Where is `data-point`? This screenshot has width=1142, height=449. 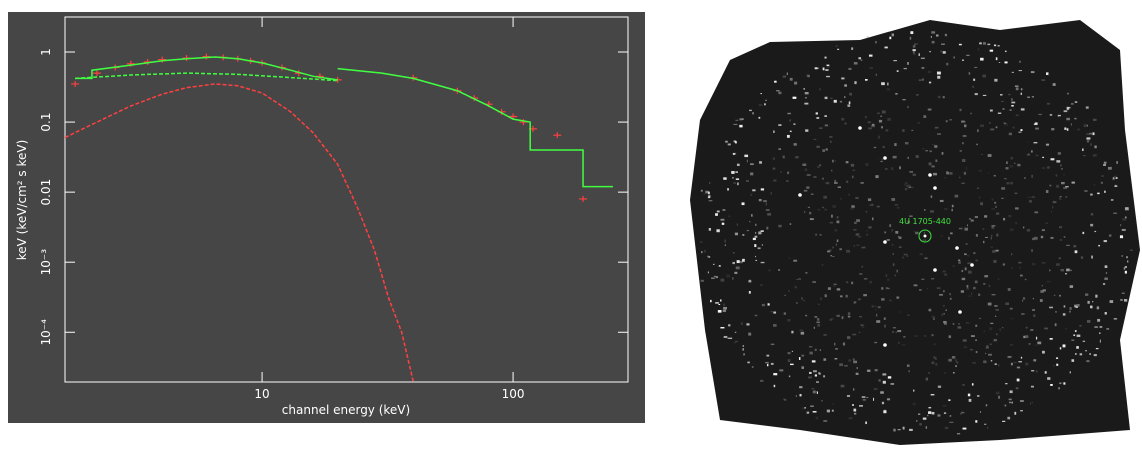
data-point is located at coordinates (97, 73).